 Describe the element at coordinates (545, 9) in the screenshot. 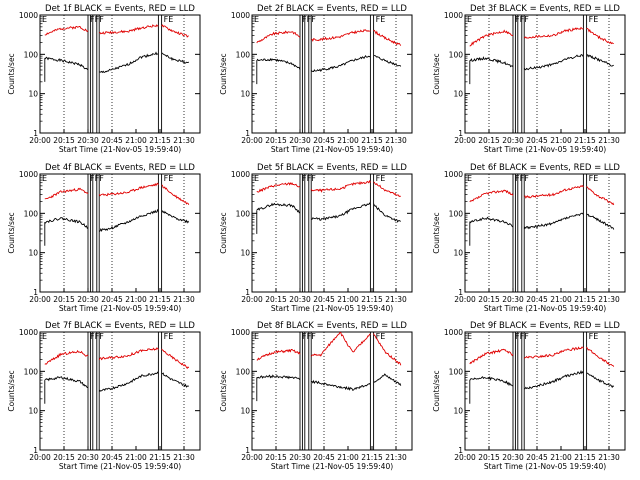

I see `panel-title: Det 3f BLACK = Events, RED = LLD` at that location.